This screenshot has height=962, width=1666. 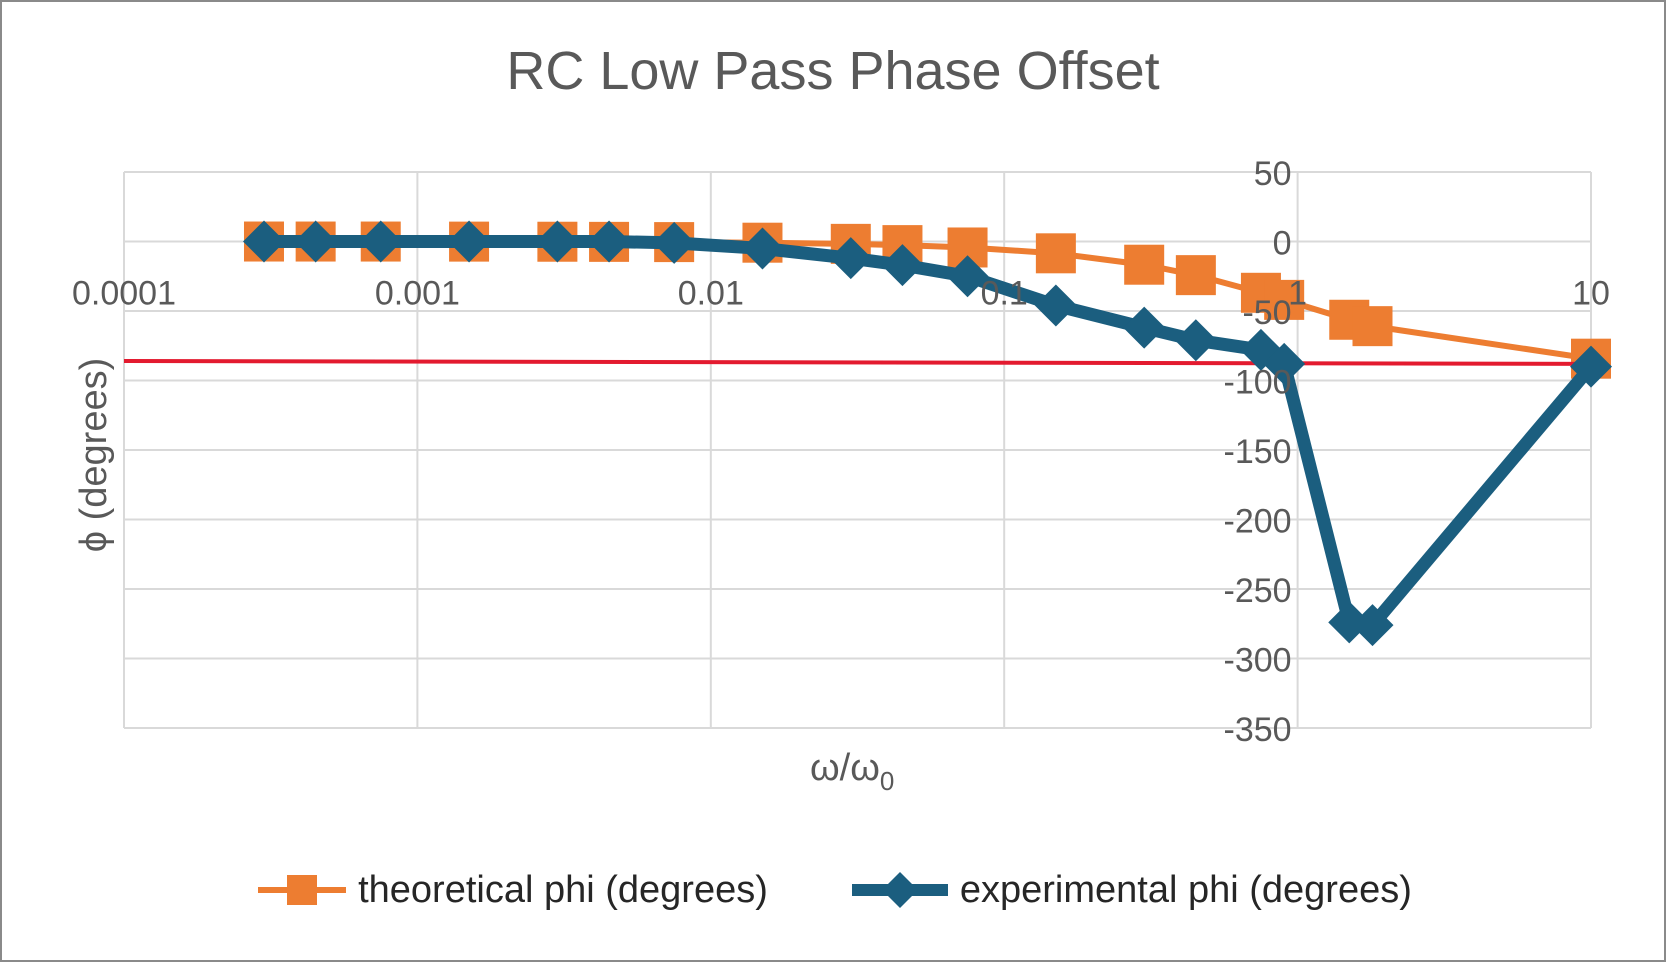 What do you see at coordinates (1185, 889) in the screenshot?
I see `legend-label-experimental: experimental phi (degrees)` at bounding box center [1185, 889].